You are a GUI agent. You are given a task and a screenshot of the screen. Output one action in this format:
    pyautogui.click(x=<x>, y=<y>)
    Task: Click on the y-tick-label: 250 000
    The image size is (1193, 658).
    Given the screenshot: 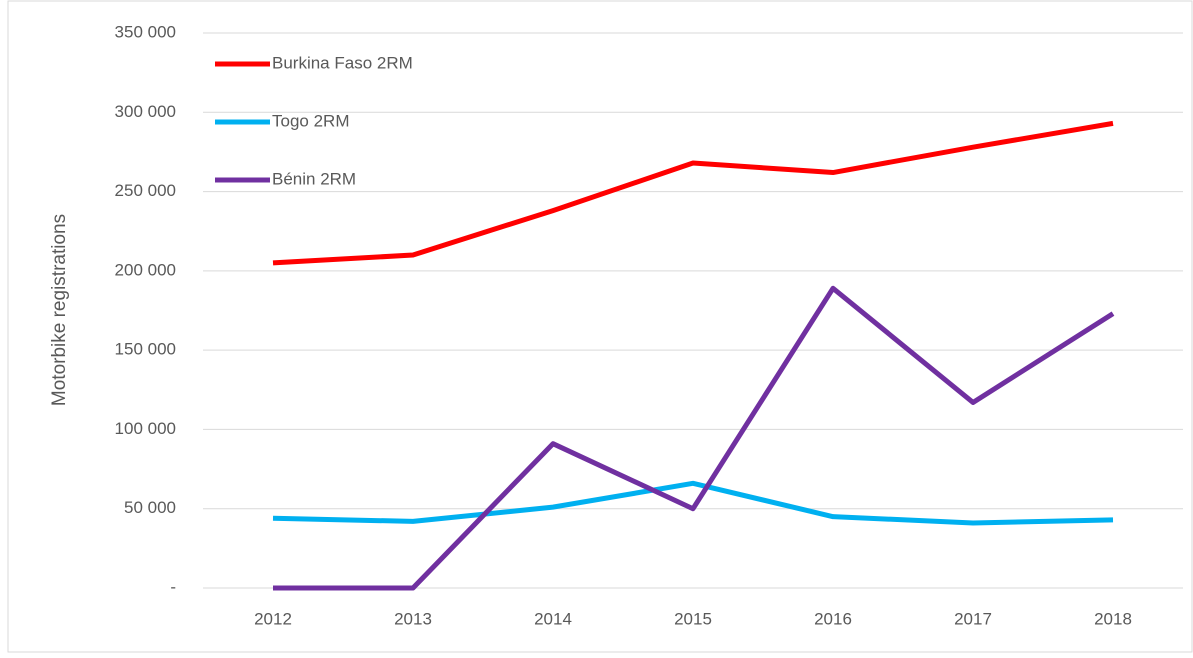 What is the action you would take?
    pyautogui.click(x=145, y=190)
    